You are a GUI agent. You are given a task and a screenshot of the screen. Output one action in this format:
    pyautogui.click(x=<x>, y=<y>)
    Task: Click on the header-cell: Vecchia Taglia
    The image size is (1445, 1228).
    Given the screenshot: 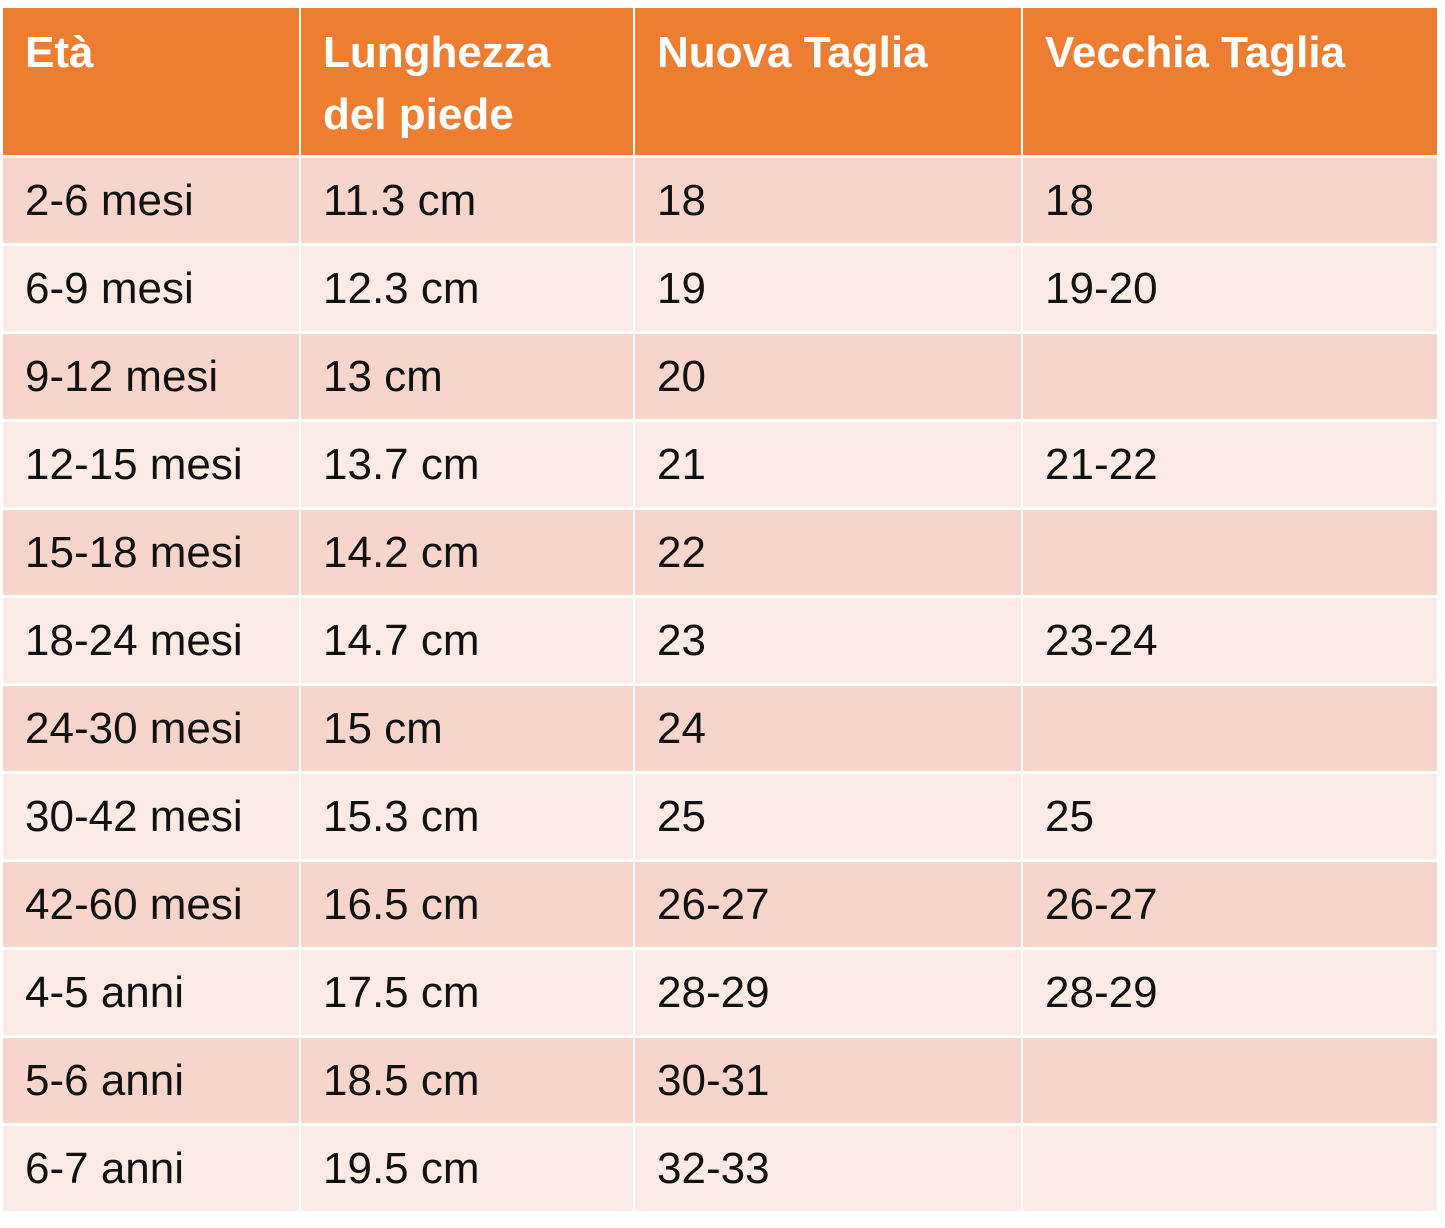 What is the action you would take?
    pyautogui.click(x=1230, y=81)
    